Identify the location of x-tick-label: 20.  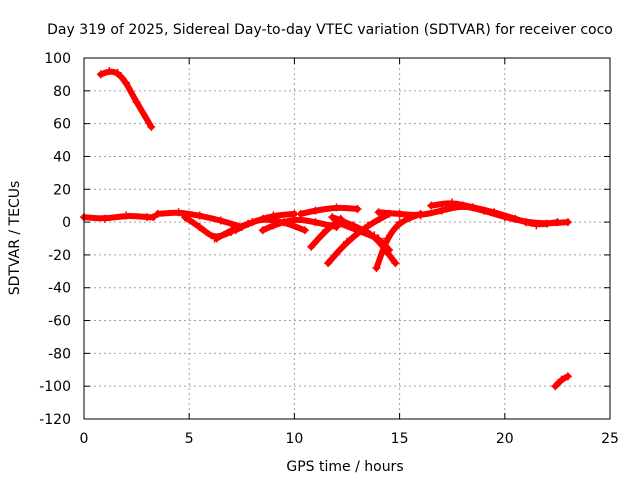
(505, 439).